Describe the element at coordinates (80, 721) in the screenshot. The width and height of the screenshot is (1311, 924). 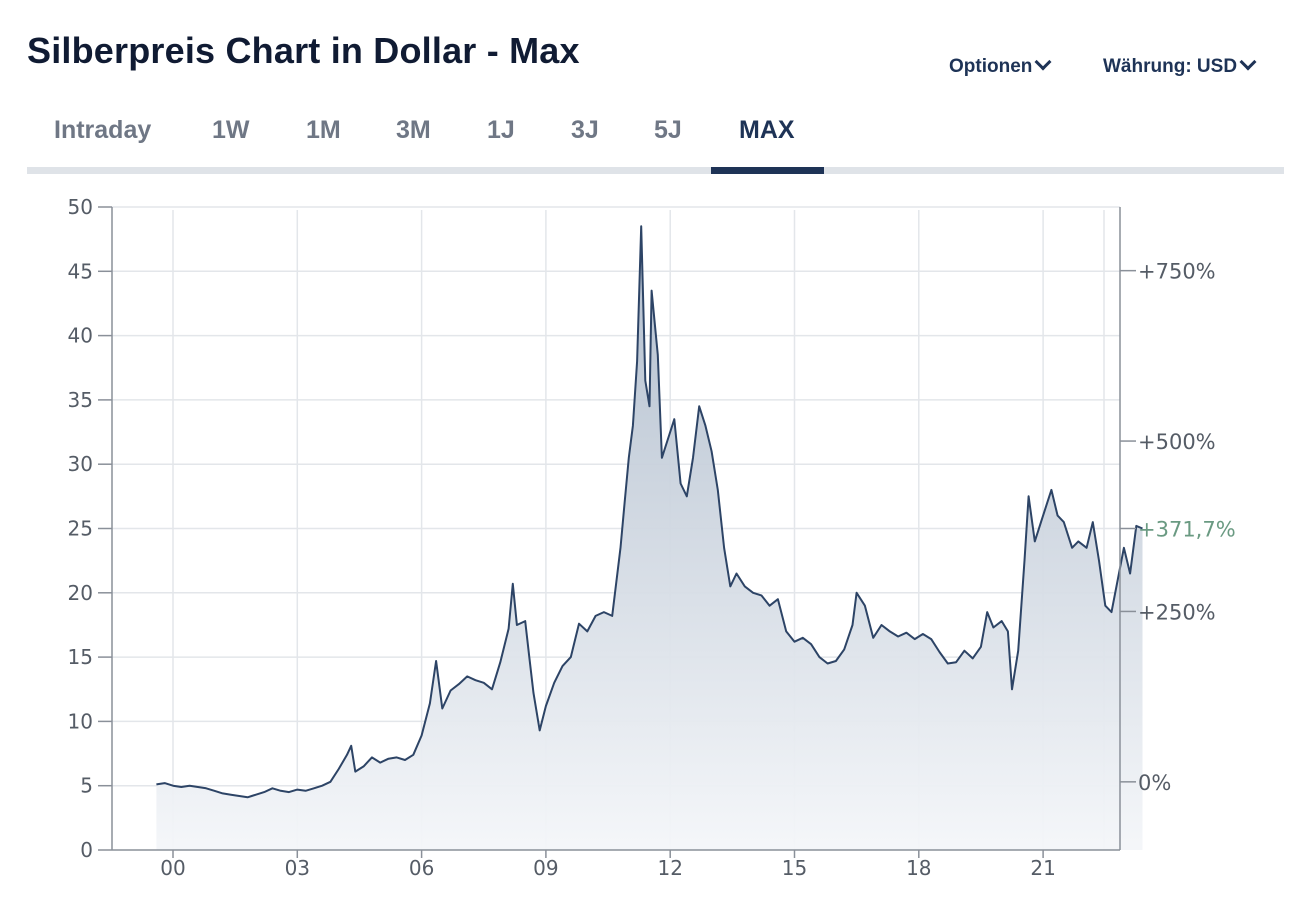
I see `y-tick-label: 10` at that location.